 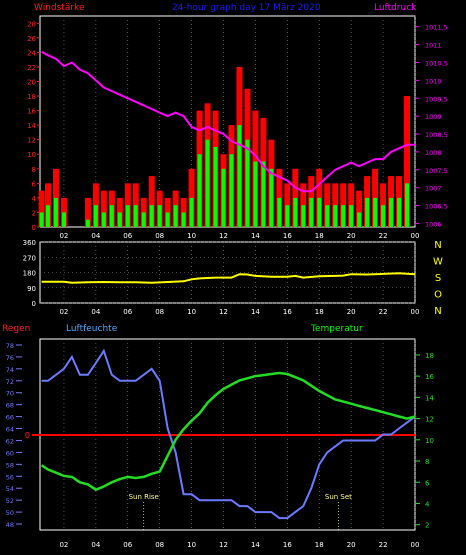 I want to click on compass-label: W, so click(x=438, y=262).